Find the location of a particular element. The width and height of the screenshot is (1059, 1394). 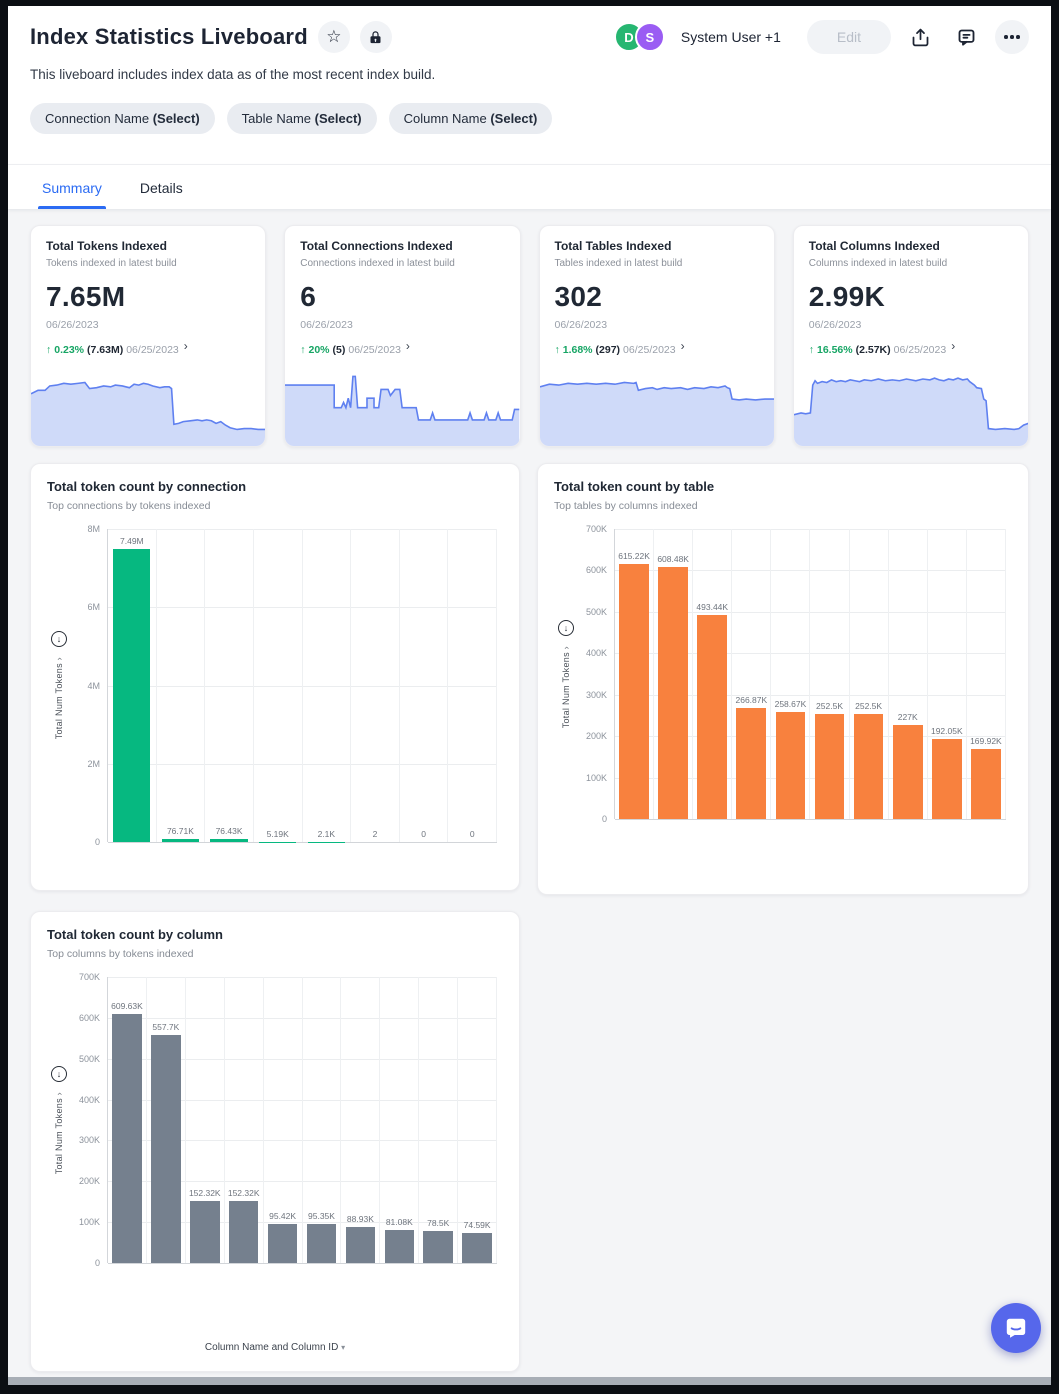

bar-value-label: 192.05K is located at coordinates (946, 731).